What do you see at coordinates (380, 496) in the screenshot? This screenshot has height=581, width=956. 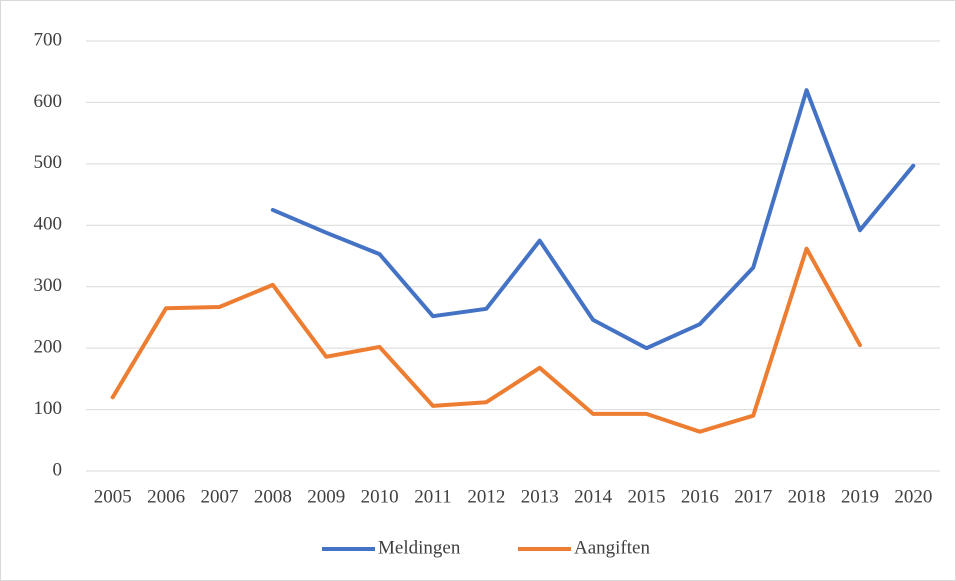 I see `x-tick-label: 2010` at bounding box center [380, 496].